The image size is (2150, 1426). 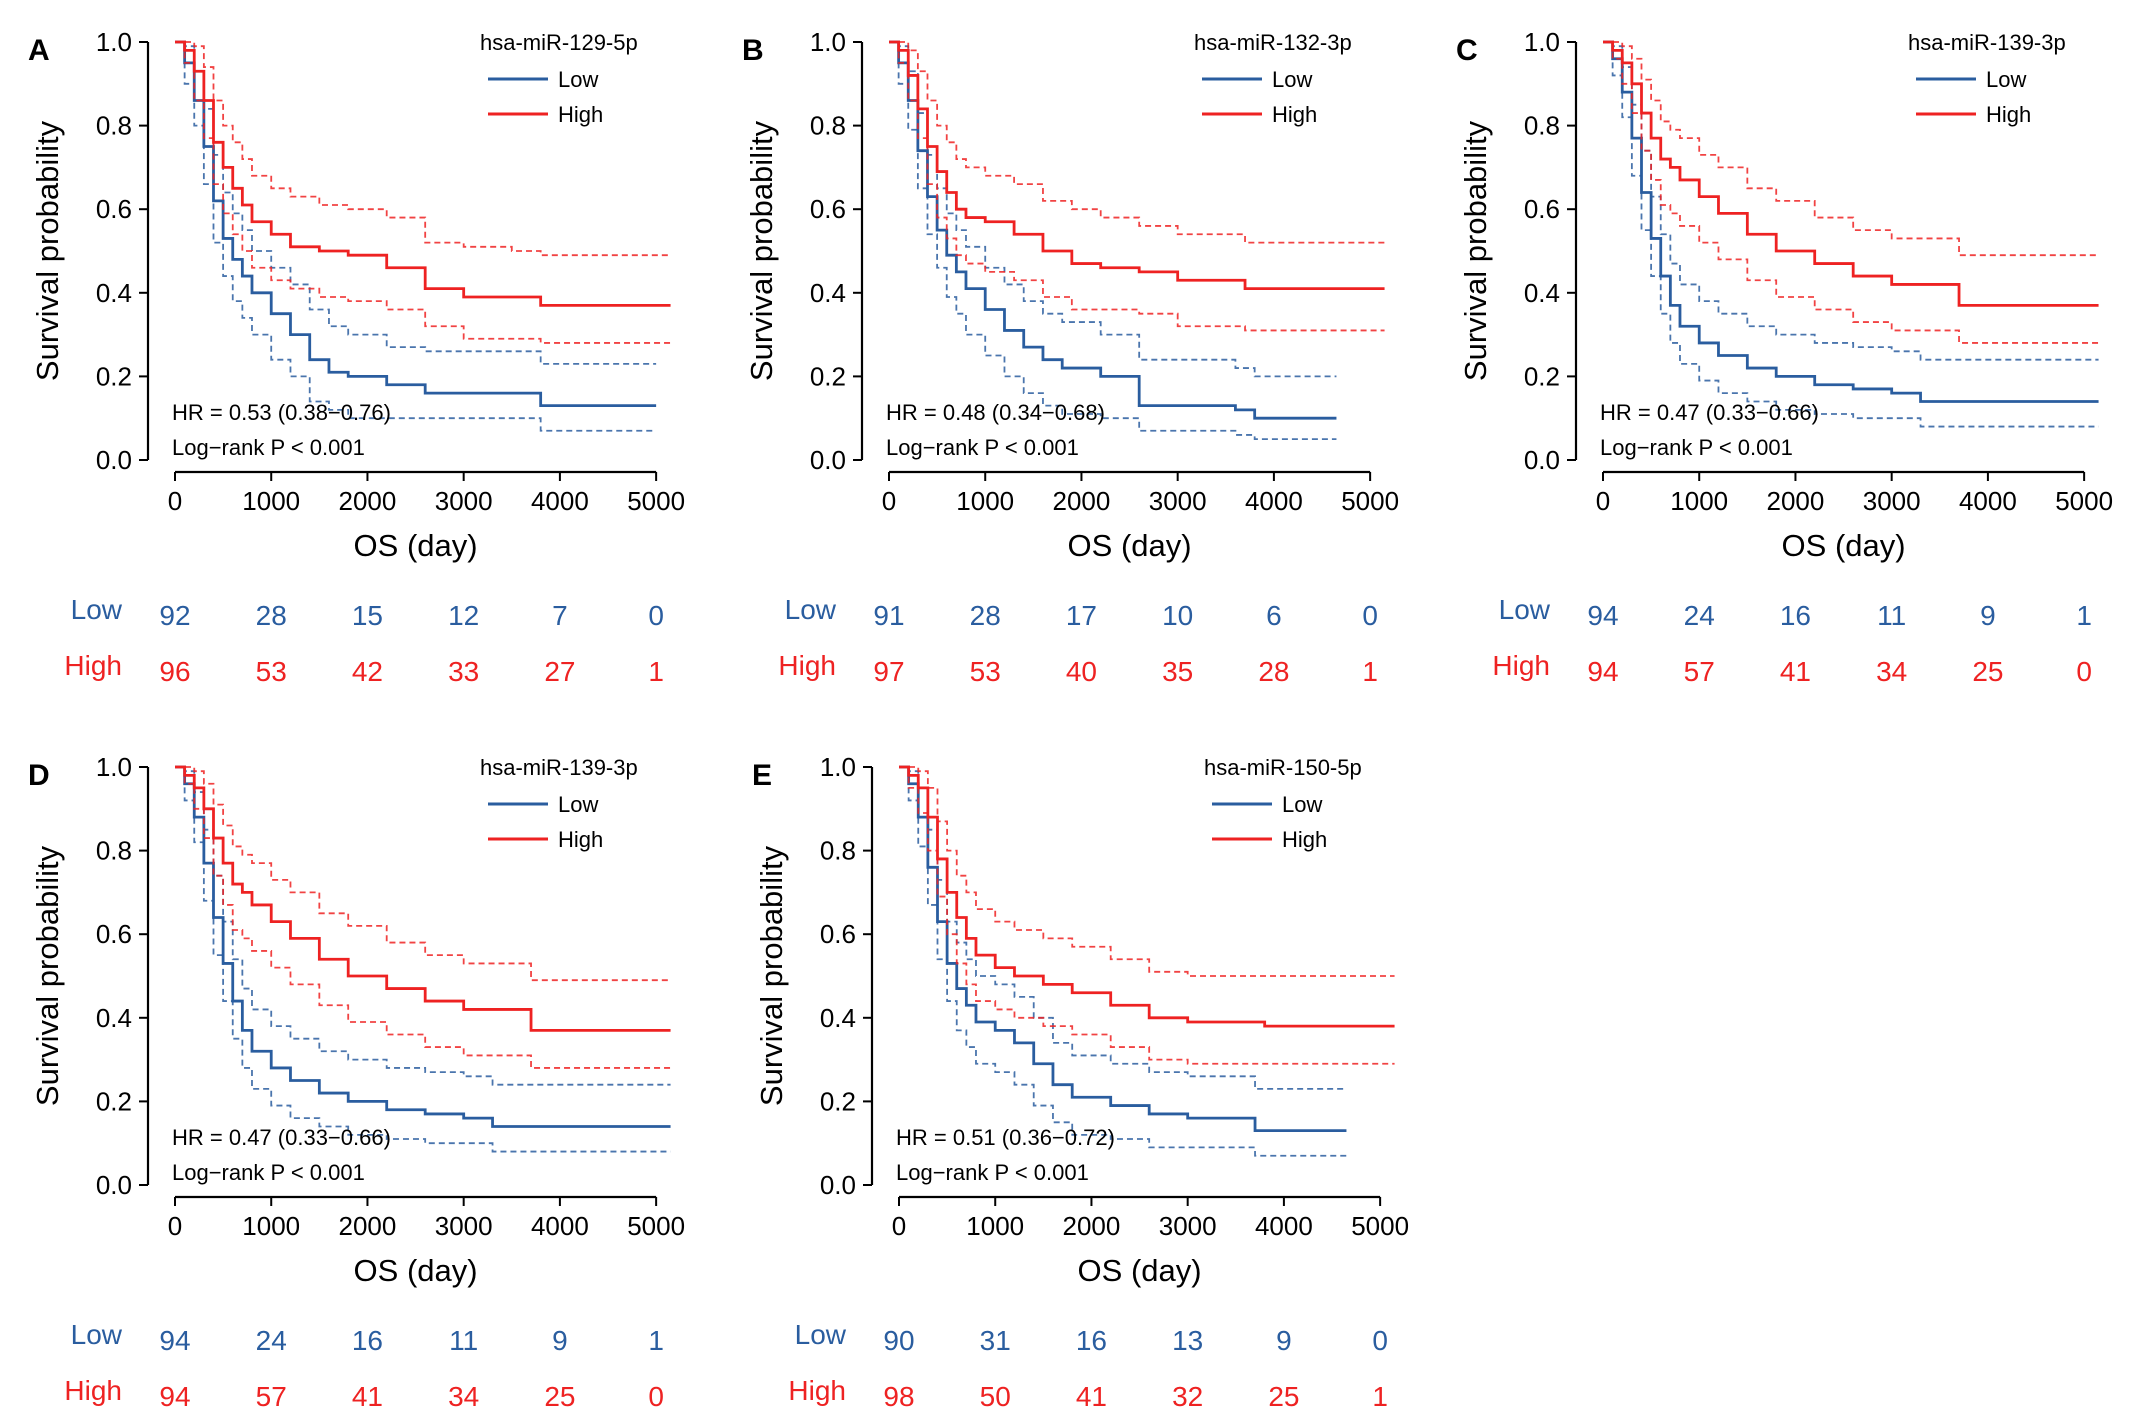 I want to click on risk-count-high: 53, so click(x=985, y=671).